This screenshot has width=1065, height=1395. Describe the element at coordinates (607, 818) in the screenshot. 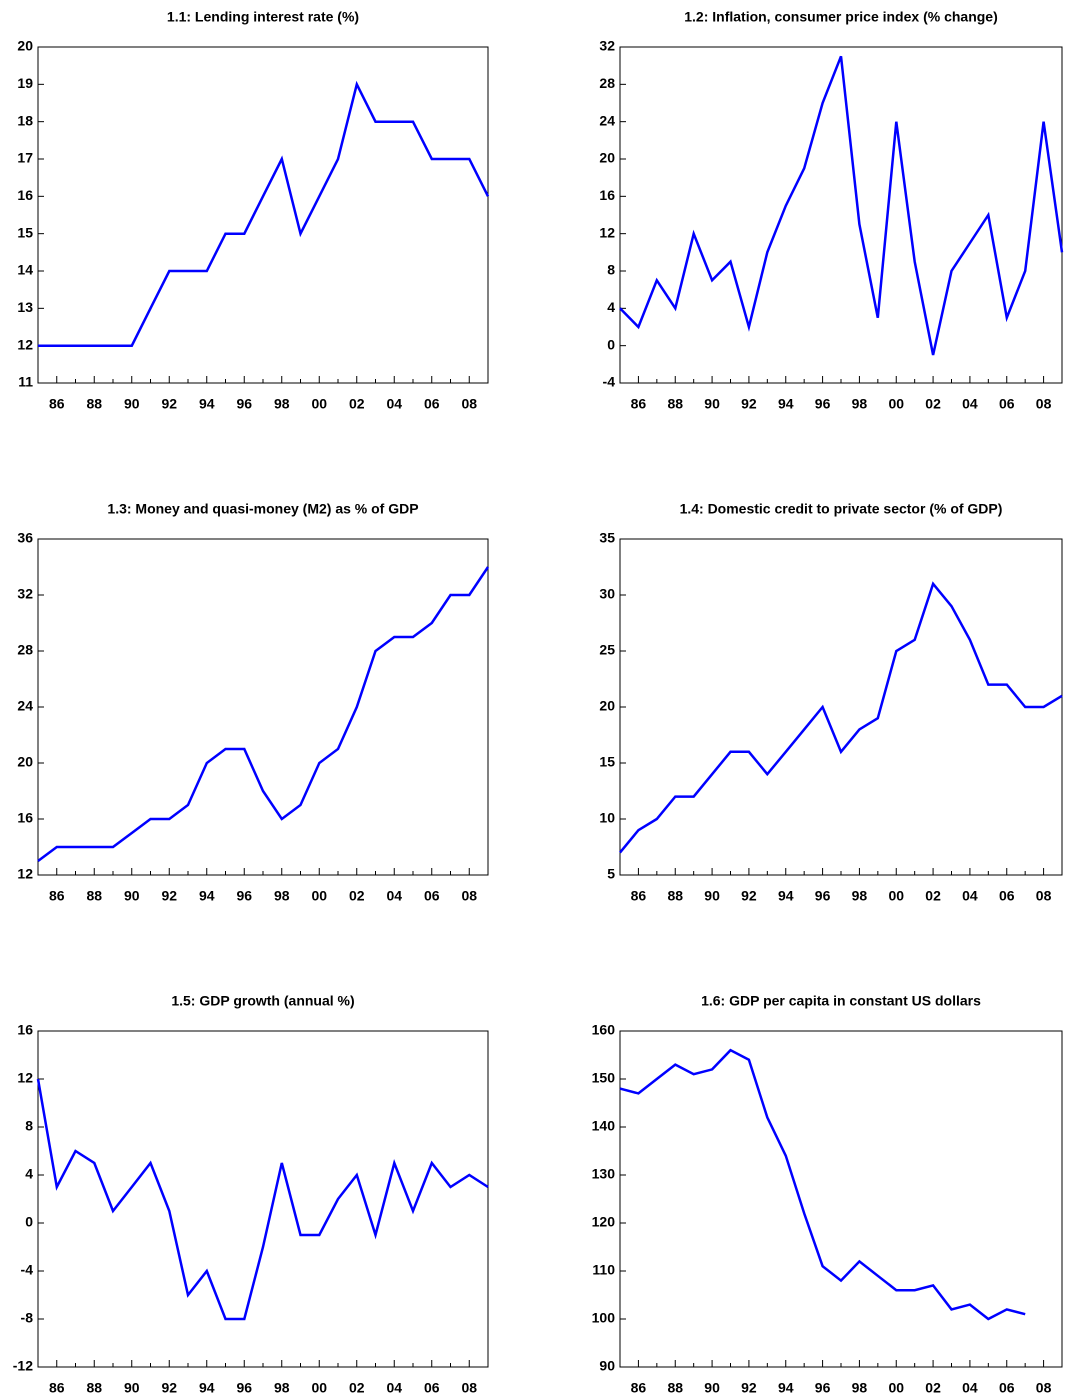

I see `y-tick-label: 10` at that location.